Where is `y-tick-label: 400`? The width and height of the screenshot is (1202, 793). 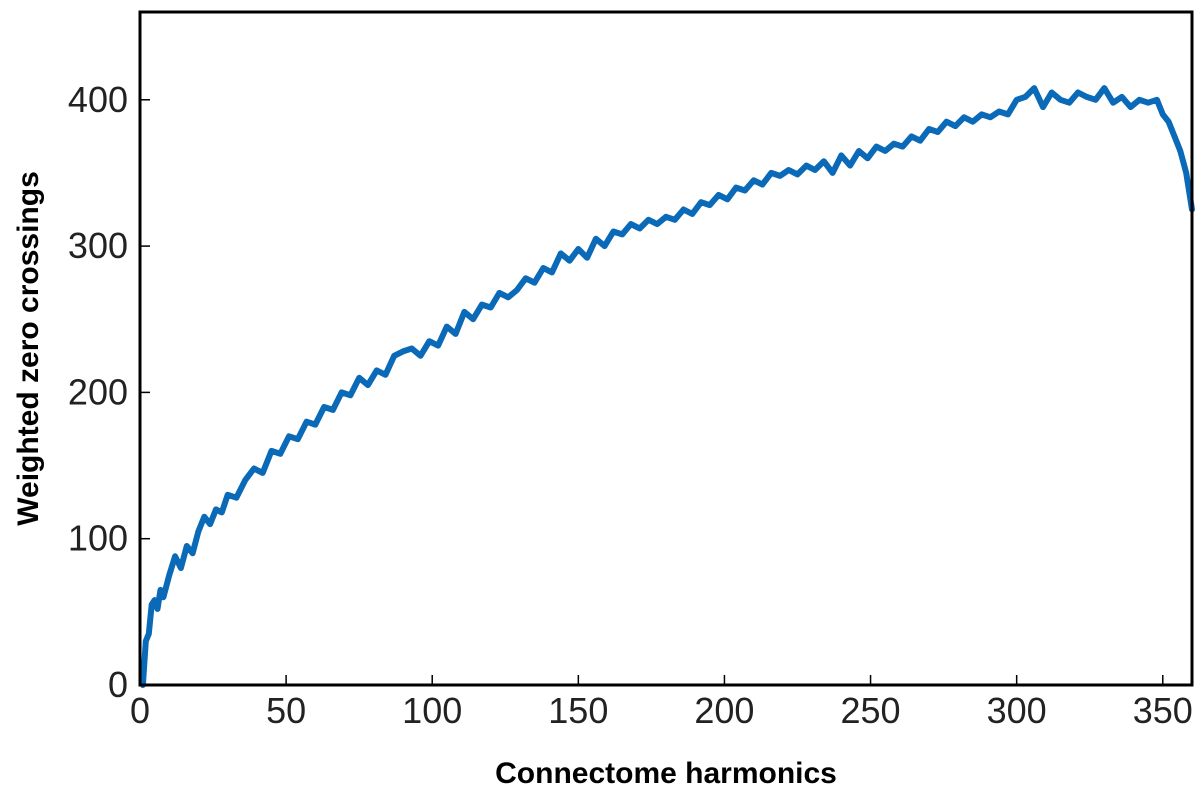
y-tick-label: 400 is located at coordinates (98, 99).